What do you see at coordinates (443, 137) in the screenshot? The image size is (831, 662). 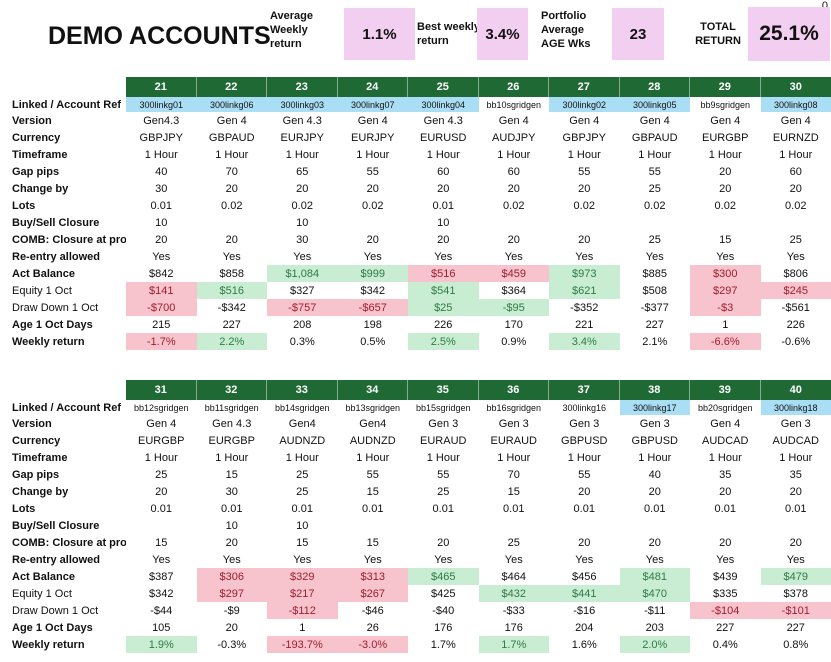 I see `cell-25-currency: EURUSD` at bounding box center [443, 137].